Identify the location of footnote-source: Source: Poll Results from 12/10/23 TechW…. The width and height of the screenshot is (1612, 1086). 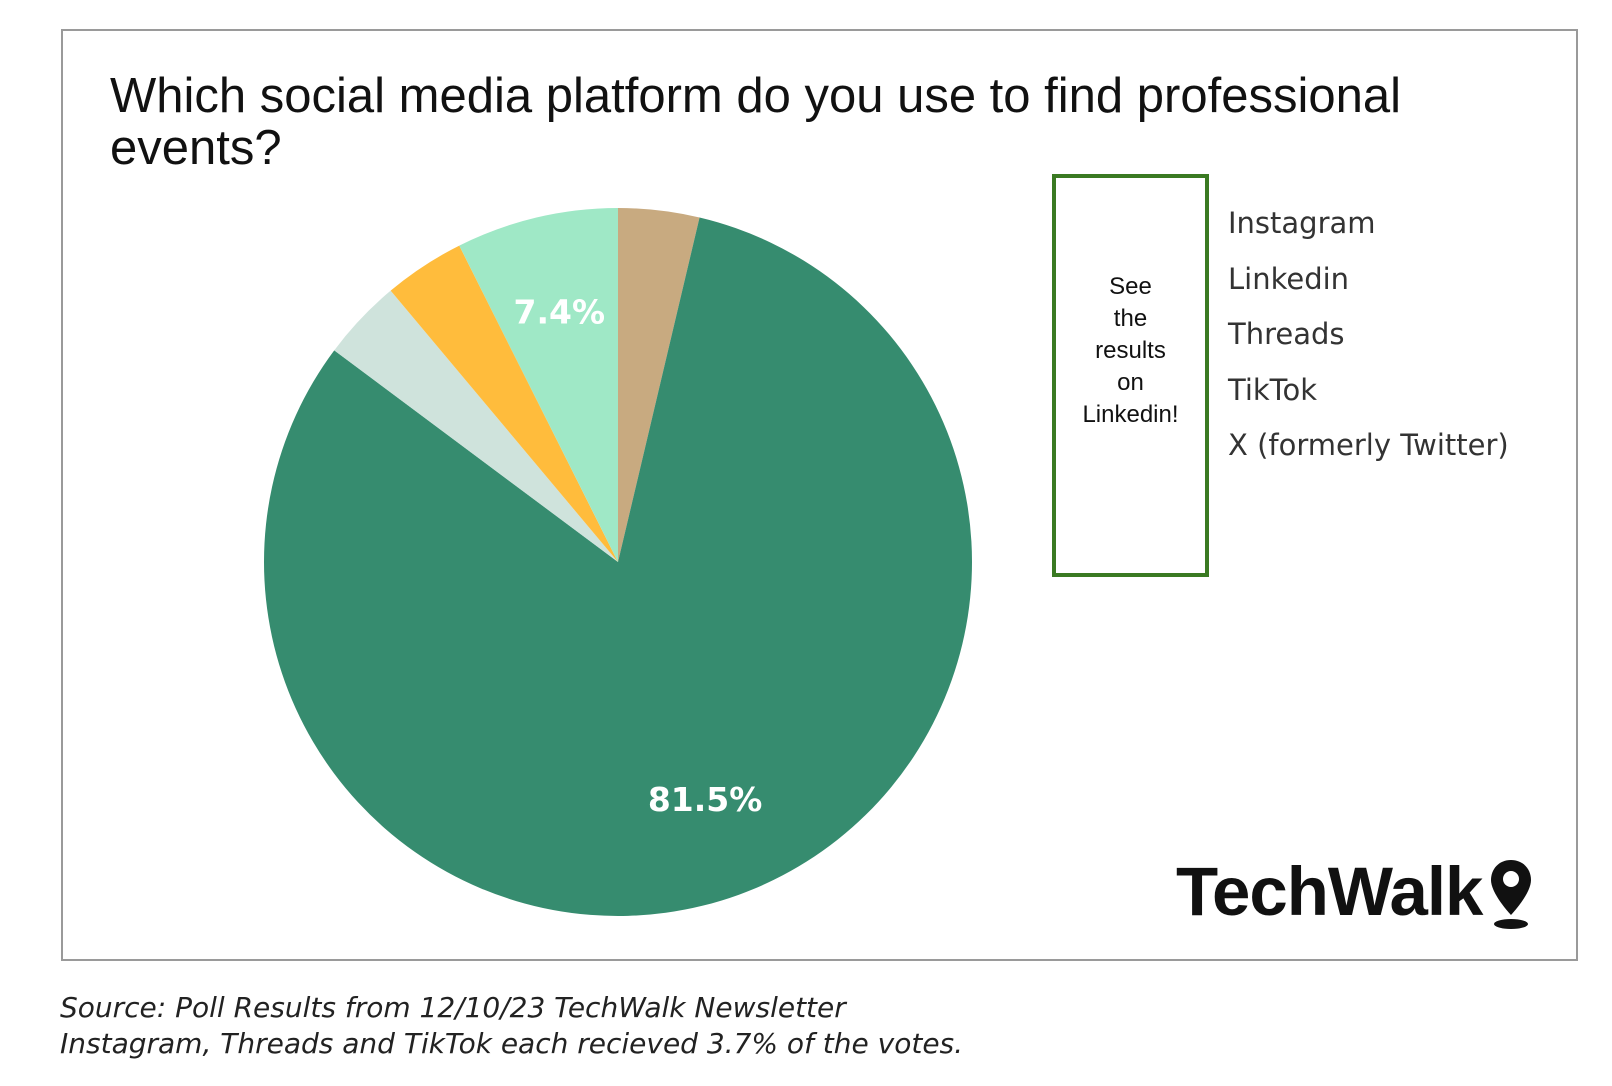
(453, 1007).